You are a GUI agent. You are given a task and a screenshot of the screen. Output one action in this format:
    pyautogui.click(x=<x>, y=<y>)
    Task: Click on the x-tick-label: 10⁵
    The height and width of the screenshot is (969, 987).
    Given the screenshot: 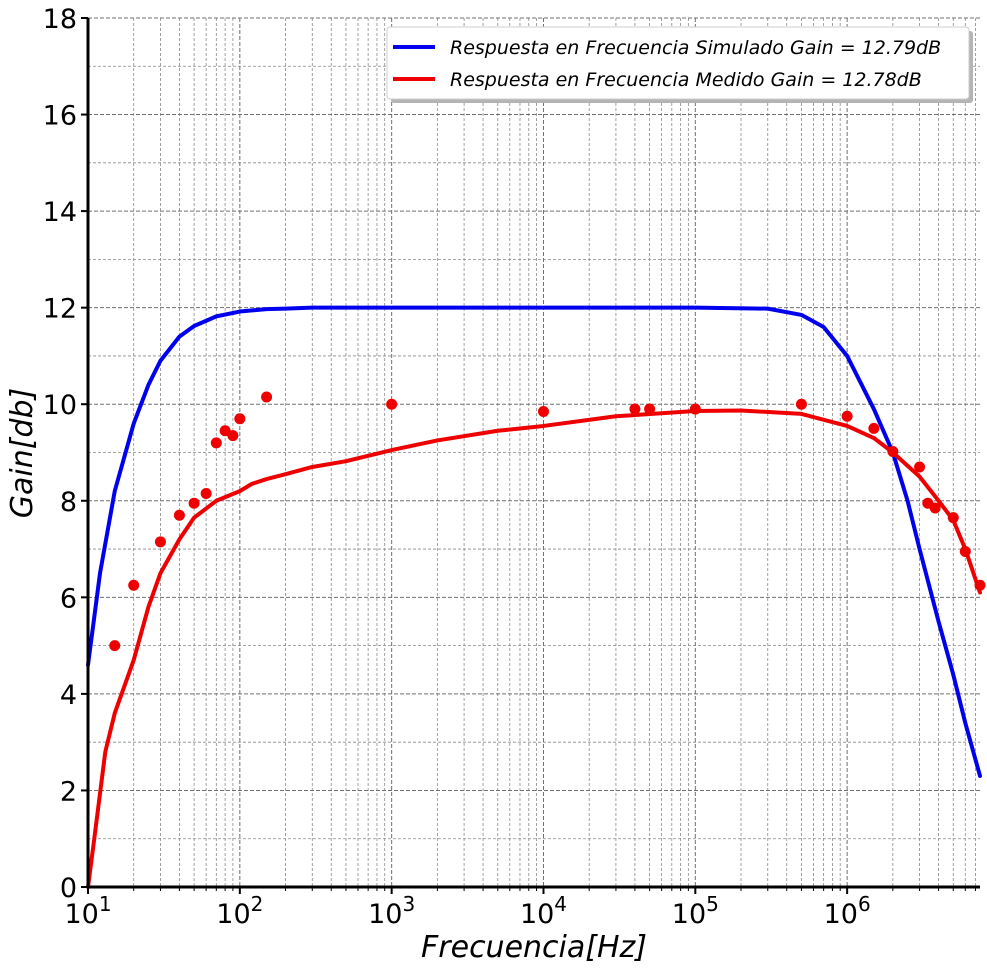 What is the action you would take?
    pyautogui.click(x=695, y=911)
    